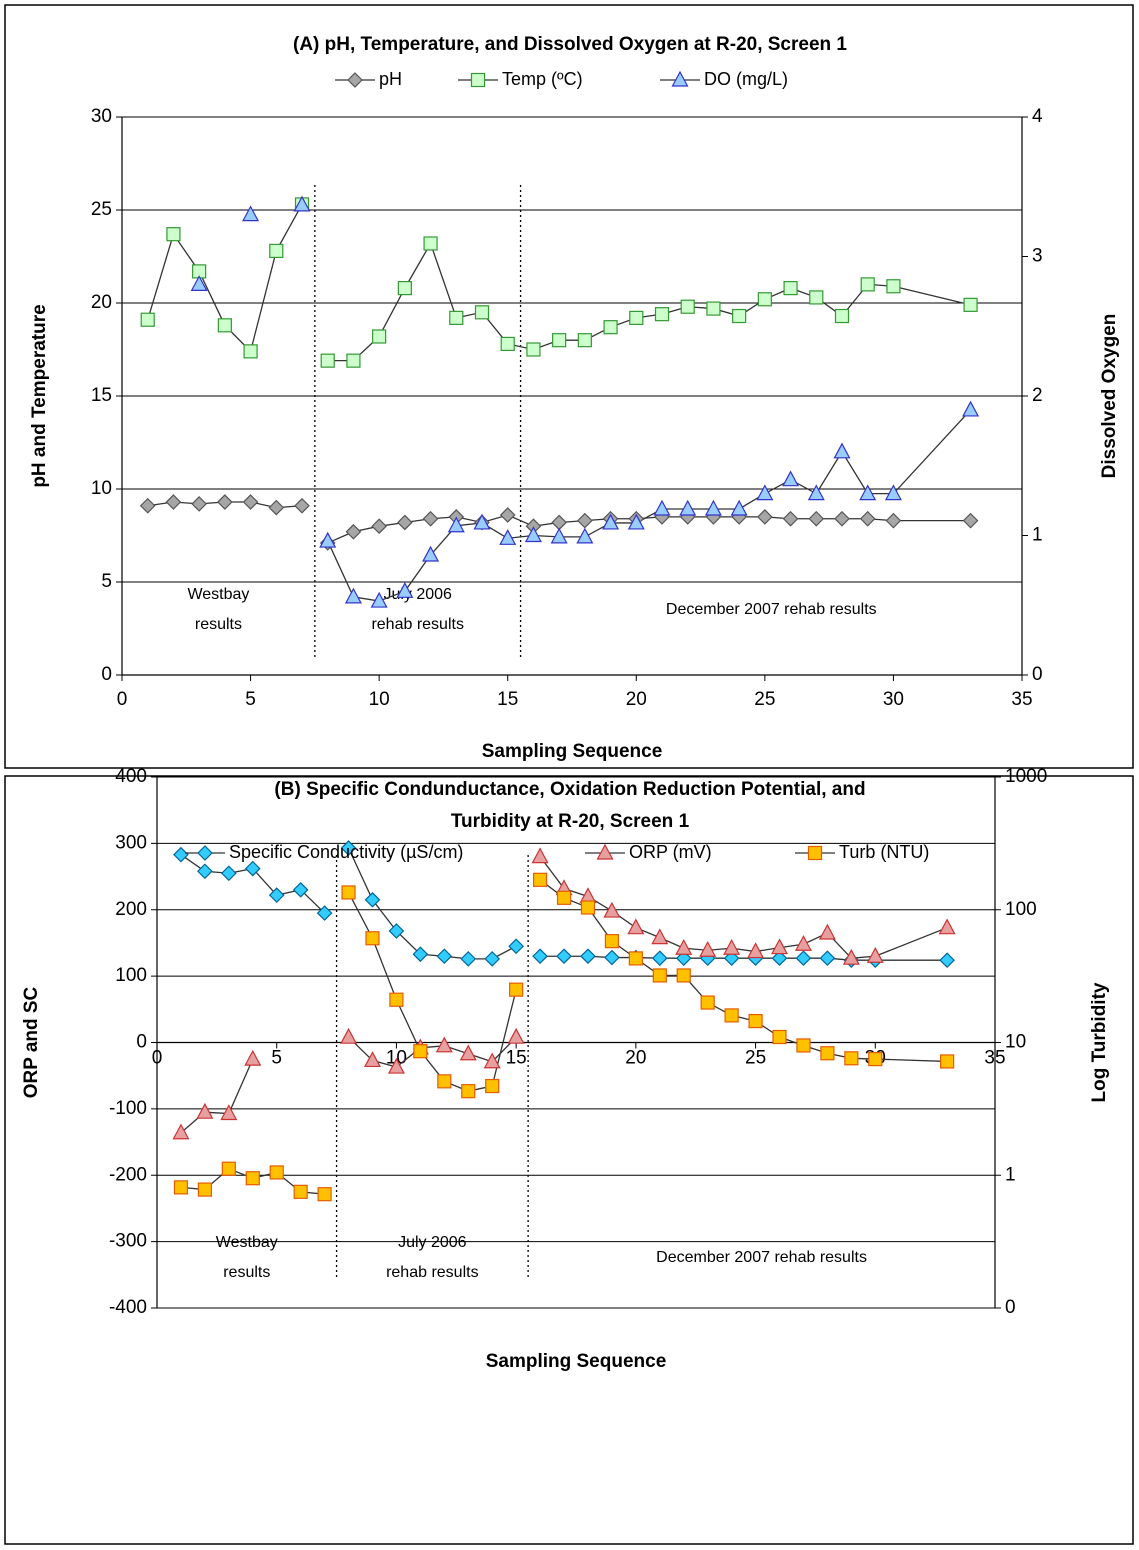  Describe the element at coordinates (1021, 909) in the screenshot. I see `y2-tick-label: 100` at that location.